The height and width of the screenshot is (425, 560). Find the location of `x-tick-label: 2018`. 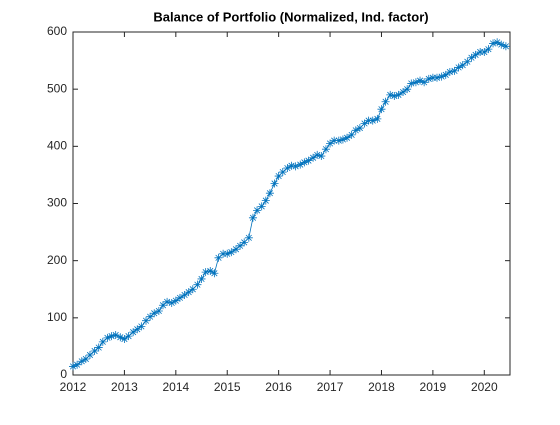

x-tick-label: 2018 is located at coordinates (381, 387).